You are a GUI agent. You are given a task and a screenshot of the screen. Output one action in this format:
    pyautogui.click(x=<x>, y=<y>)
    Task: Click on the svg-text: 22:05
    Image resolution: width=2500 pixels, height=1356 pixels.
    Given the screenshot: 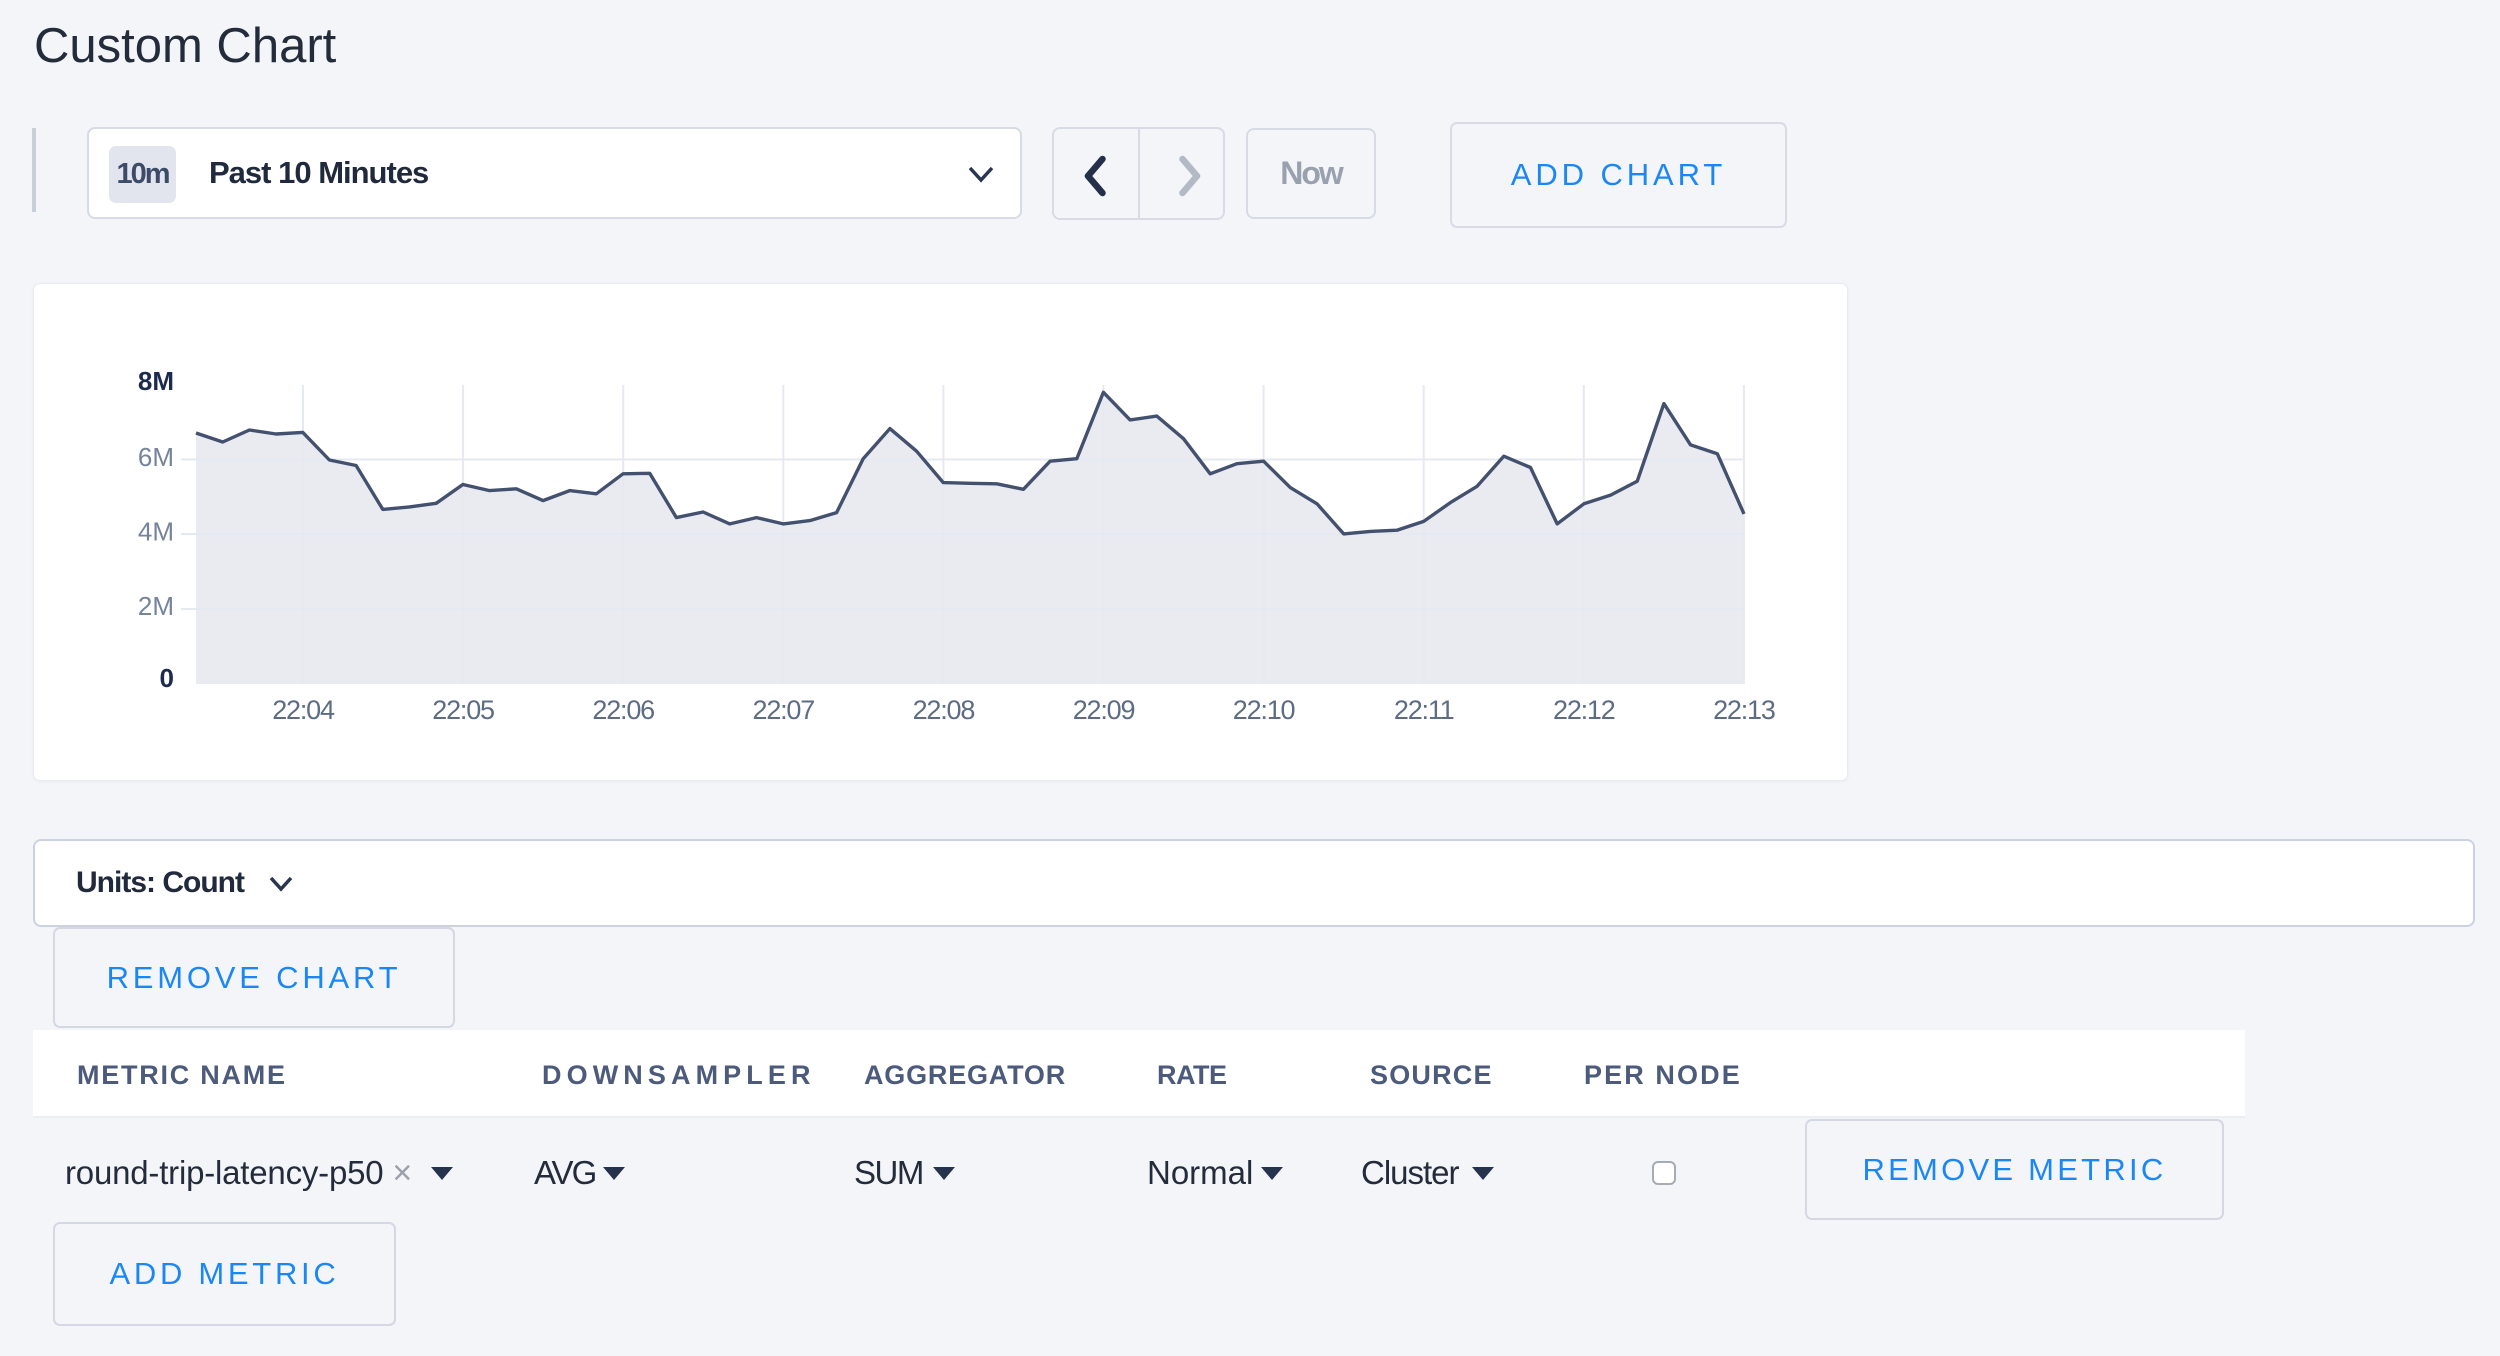 What is the action you would take?
    pyautogui.click(x=463, y=710)
    